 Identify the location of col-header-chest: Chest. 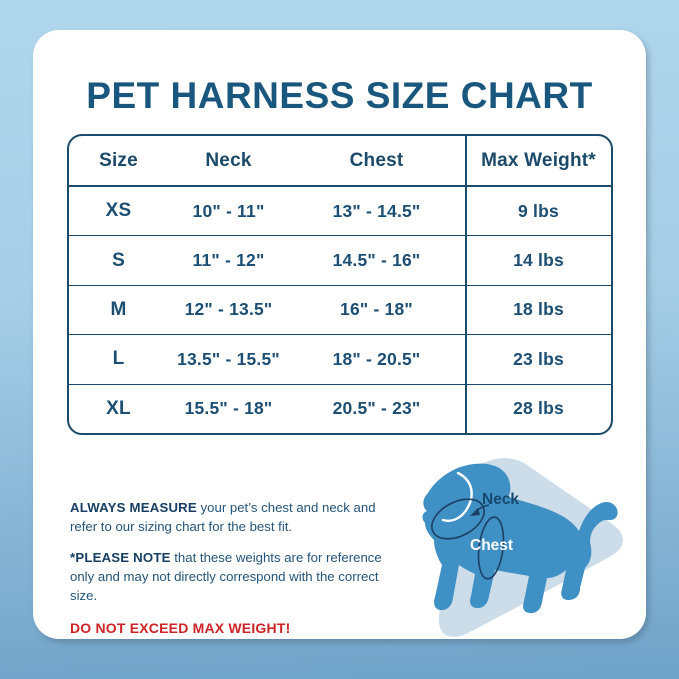
(376, 160).